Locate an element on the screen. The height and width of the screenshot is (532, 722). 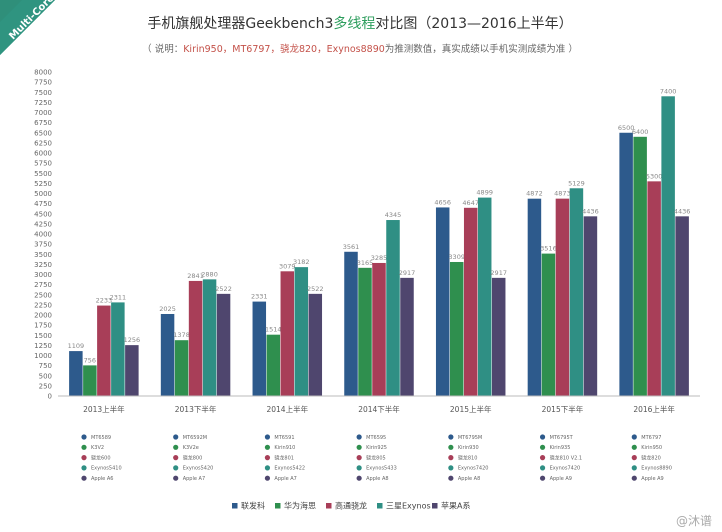
data-label: 3079 is located at coordinates (287, 266).